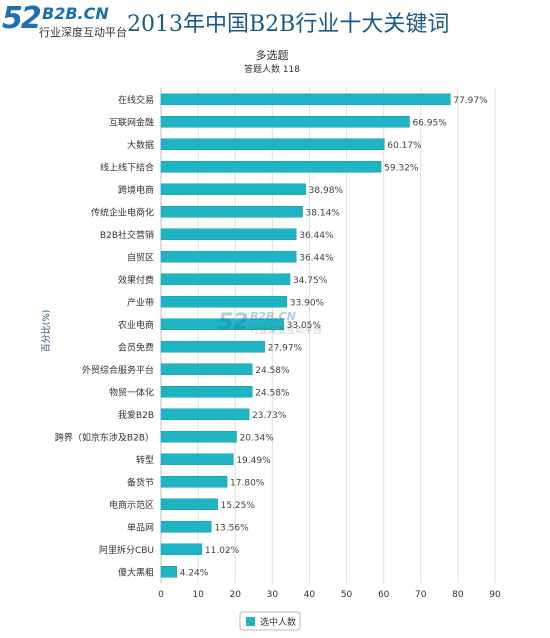 The height and width of the screenshot is (638, 550). Describe the element at coordinates (329, 595) in the screenshot. I see `x-axis-ticks: 0 10 20 30 40 50 60 70 80 90` at that location.